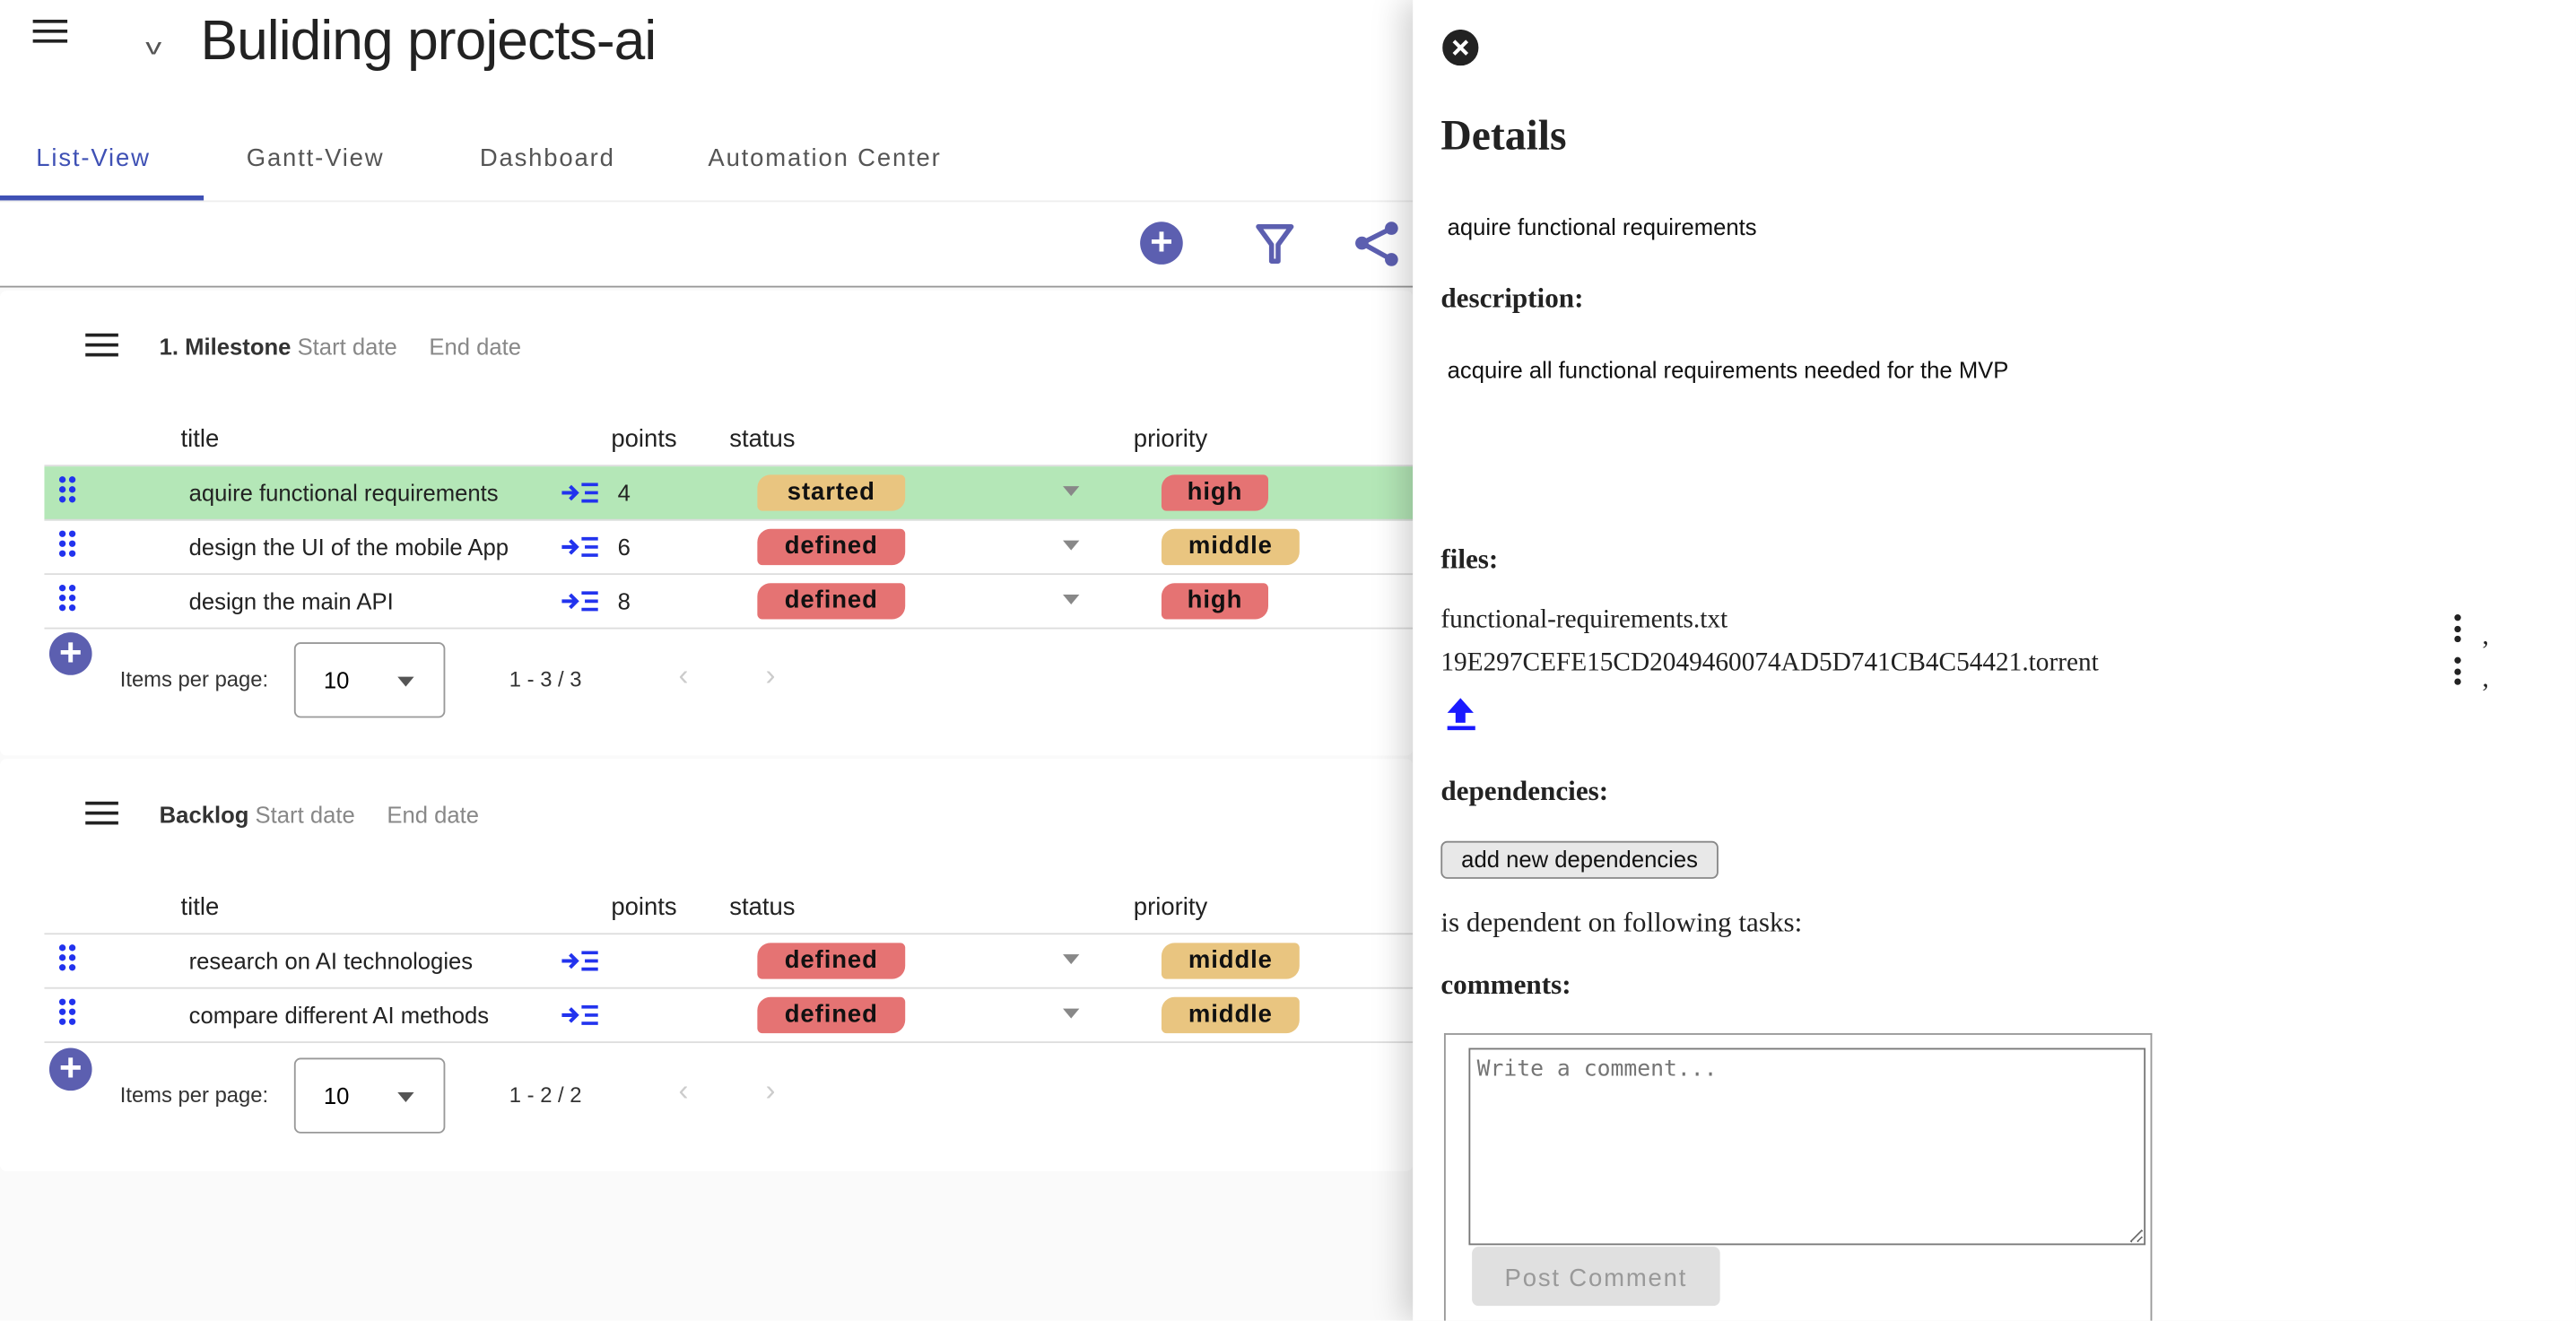  I want to click on add-dependency-button: add new dependencies, so click(1579, 859).